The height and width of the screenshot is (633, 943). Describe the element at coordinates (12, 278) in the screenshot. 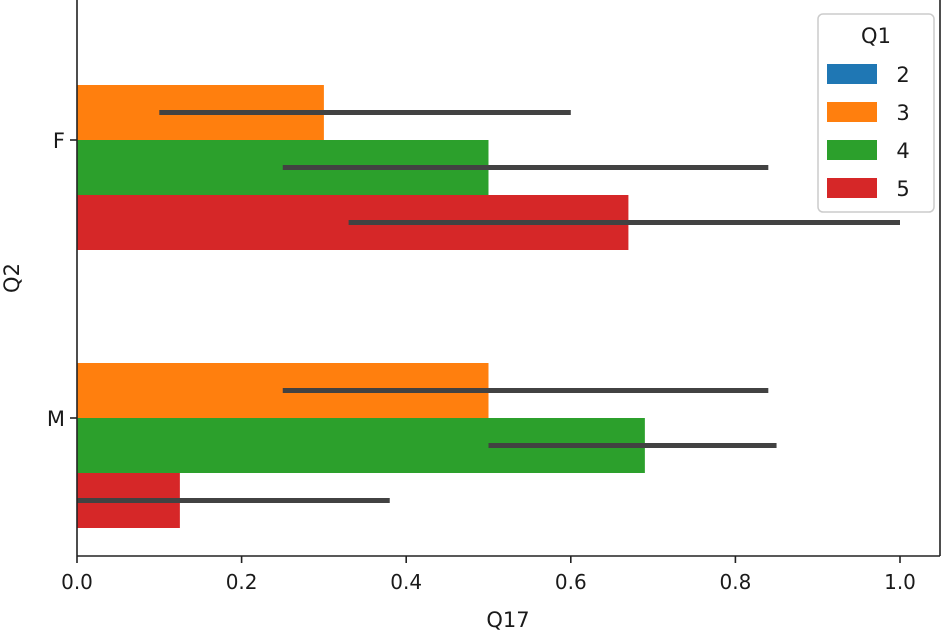

I see `y-axis-label: Q2` at that location.